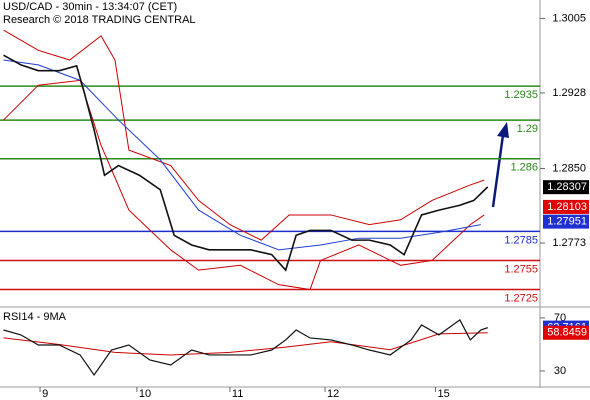 Image resolution: width=590 pixels, height=400 pixels. What do you see at coordinates (569, 93) in the screenshot?
I see `y-tick-label: 1.2928` at bounding box center [569, 93].